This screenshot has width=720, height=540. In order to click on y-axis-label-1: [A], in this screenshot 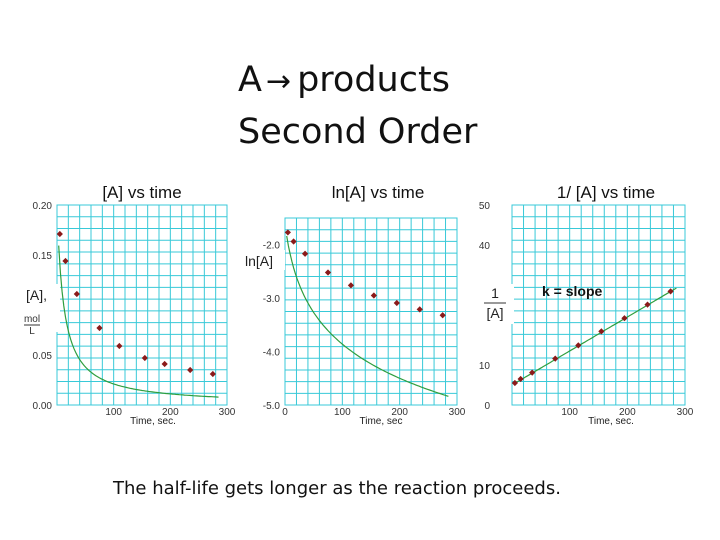, I will do `click(36, 295)`.